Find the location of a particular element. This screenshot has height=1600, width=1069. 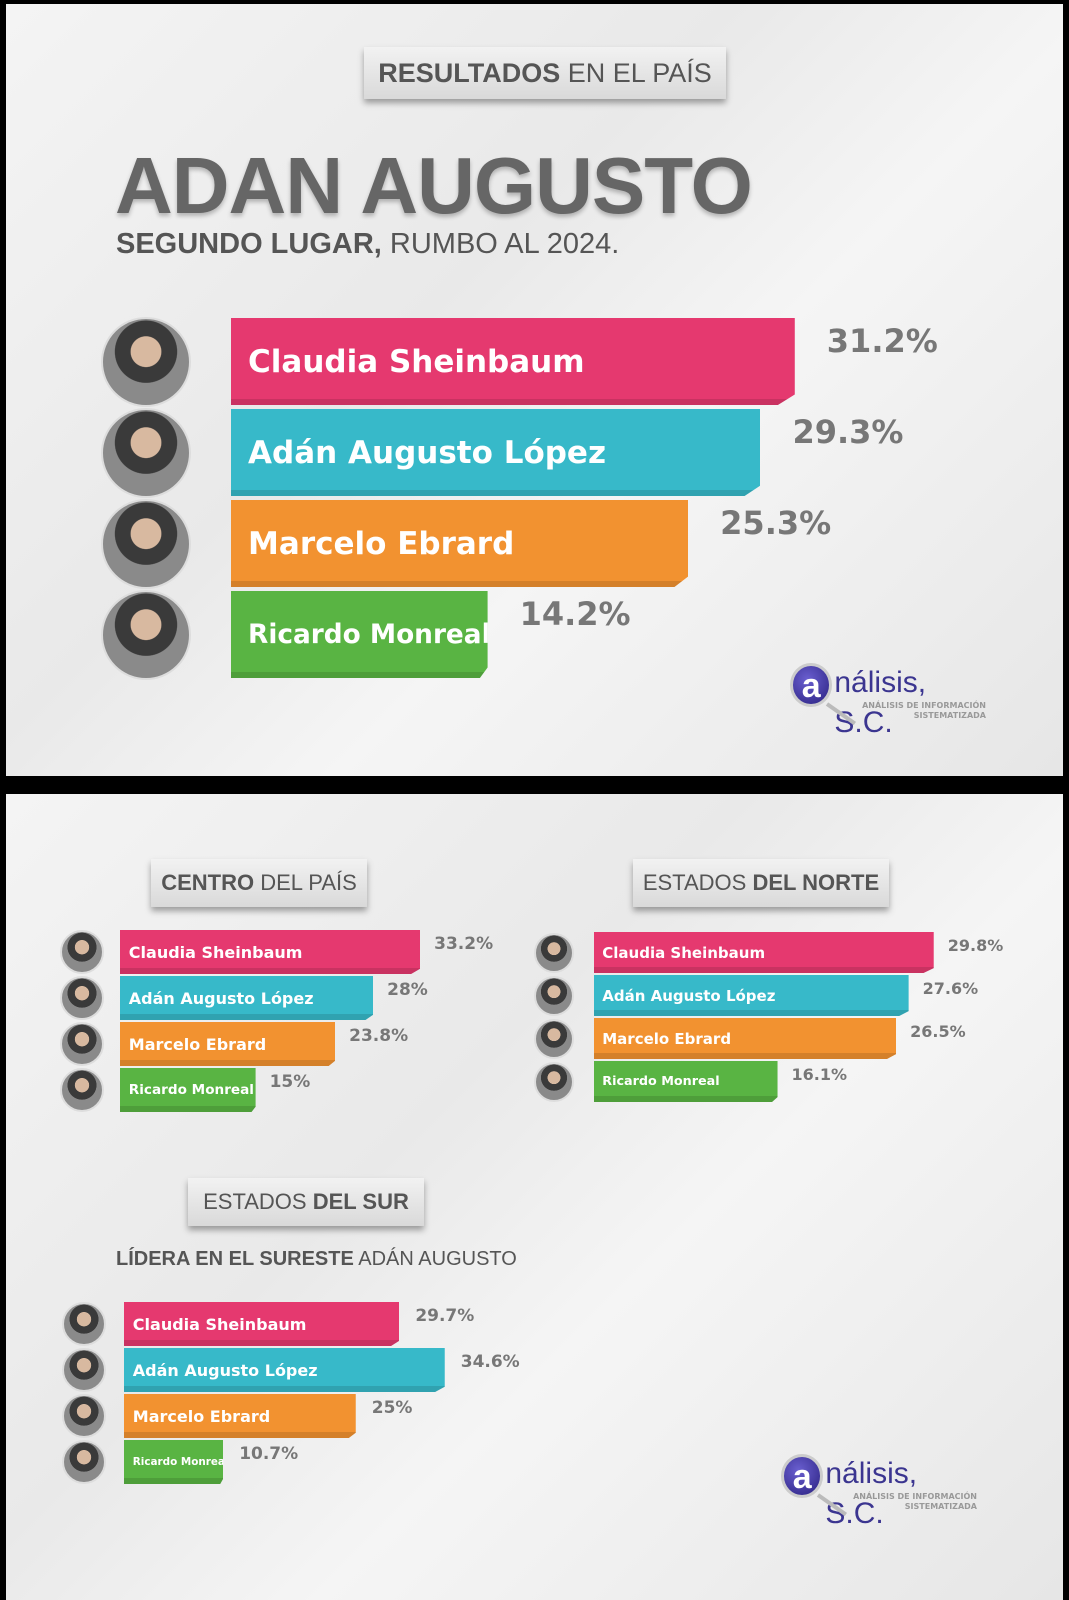

data-label: 14.2% is located at coordinates (575, 614).